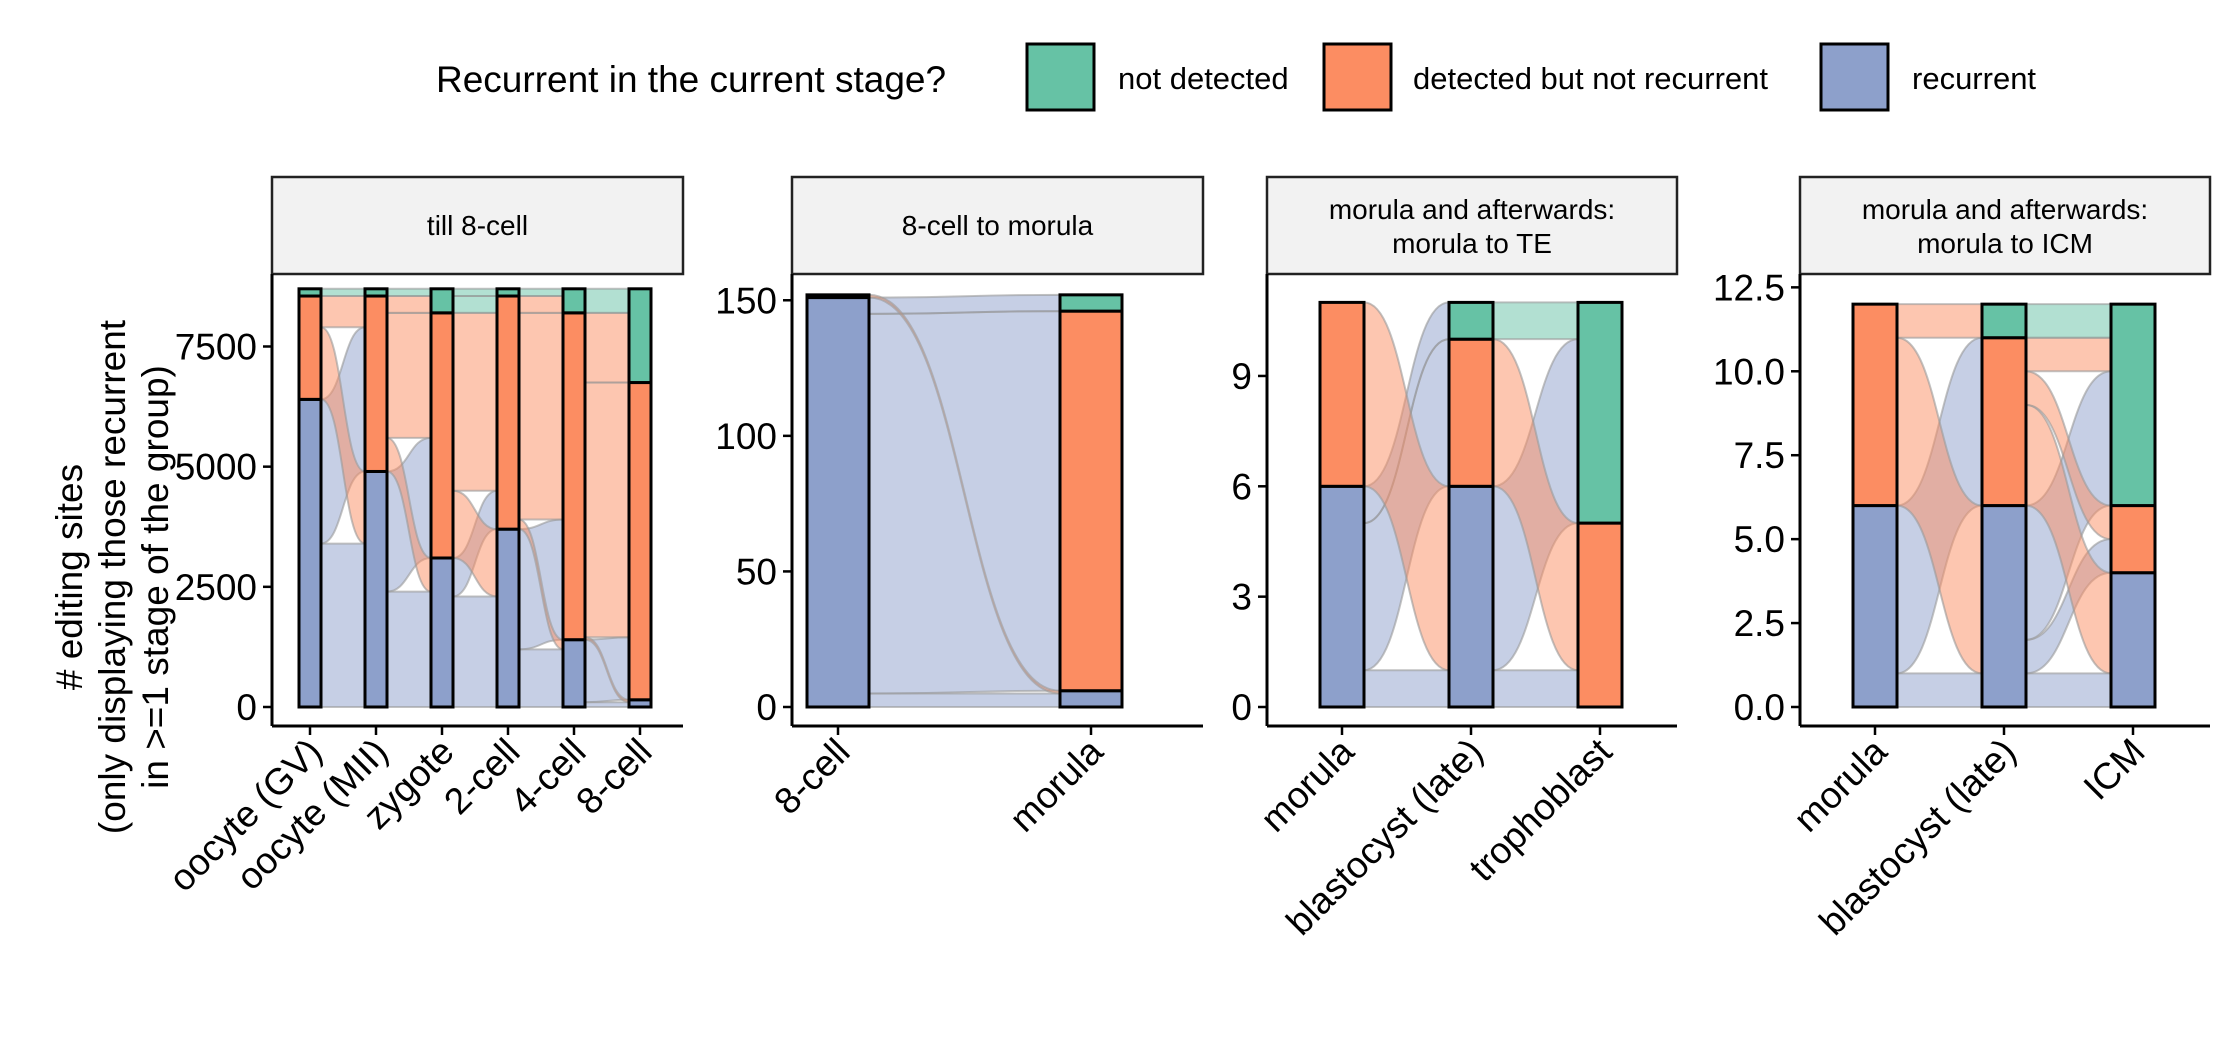  I want to click on y-tick-label: 12.5, so click(1749, 287).